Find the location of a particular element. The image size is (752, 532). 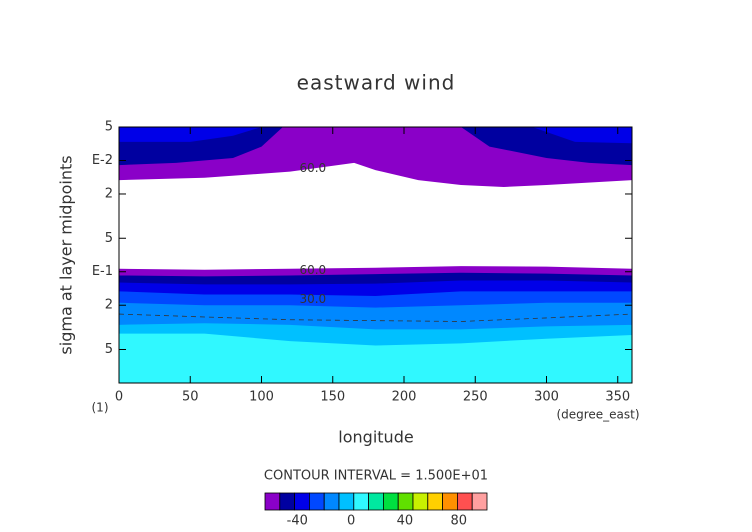

x-tick-label: 250 is located at coordinates (475, 397).